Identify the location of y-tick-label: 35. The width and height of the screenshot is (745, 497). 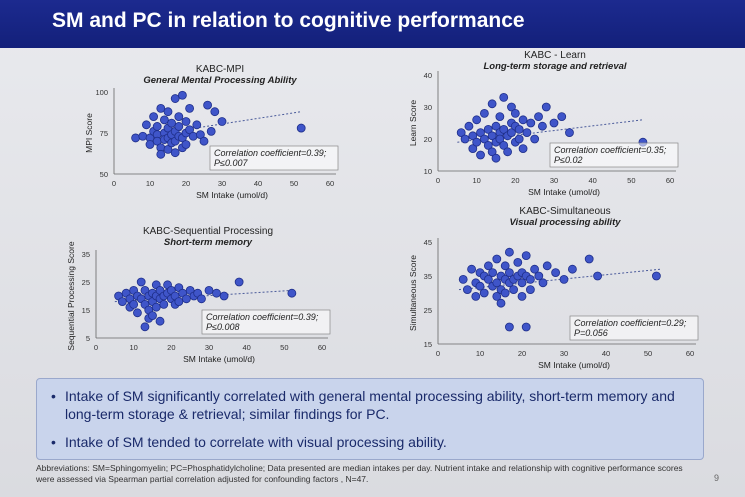
(428, 276).